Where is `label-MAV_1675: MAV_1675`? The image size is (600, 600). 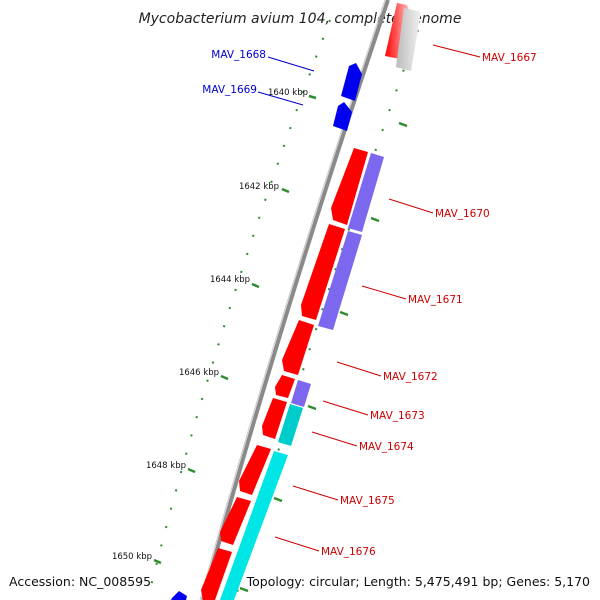 label-MAV_1675: MAV_1675 is located at coordinates (343, 496).